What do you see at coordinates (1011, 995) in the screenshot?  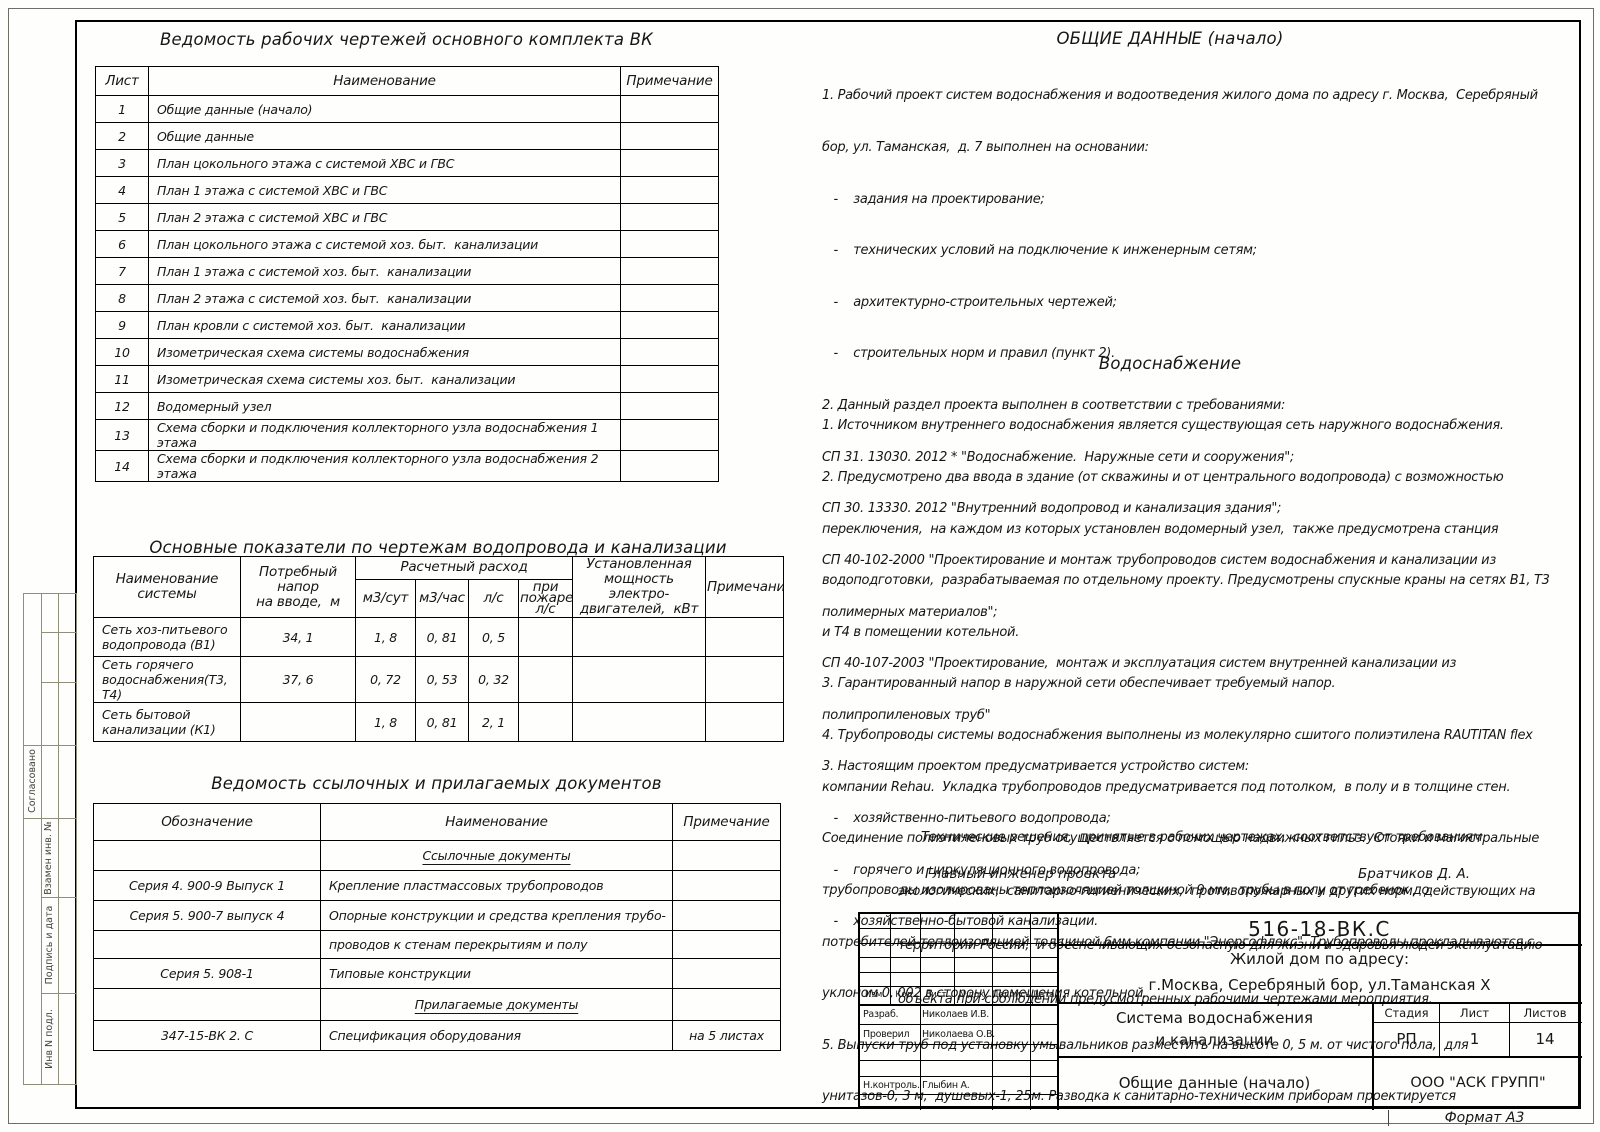 I see `col-podpis: Подпись` at bounding box center [1011, 995].